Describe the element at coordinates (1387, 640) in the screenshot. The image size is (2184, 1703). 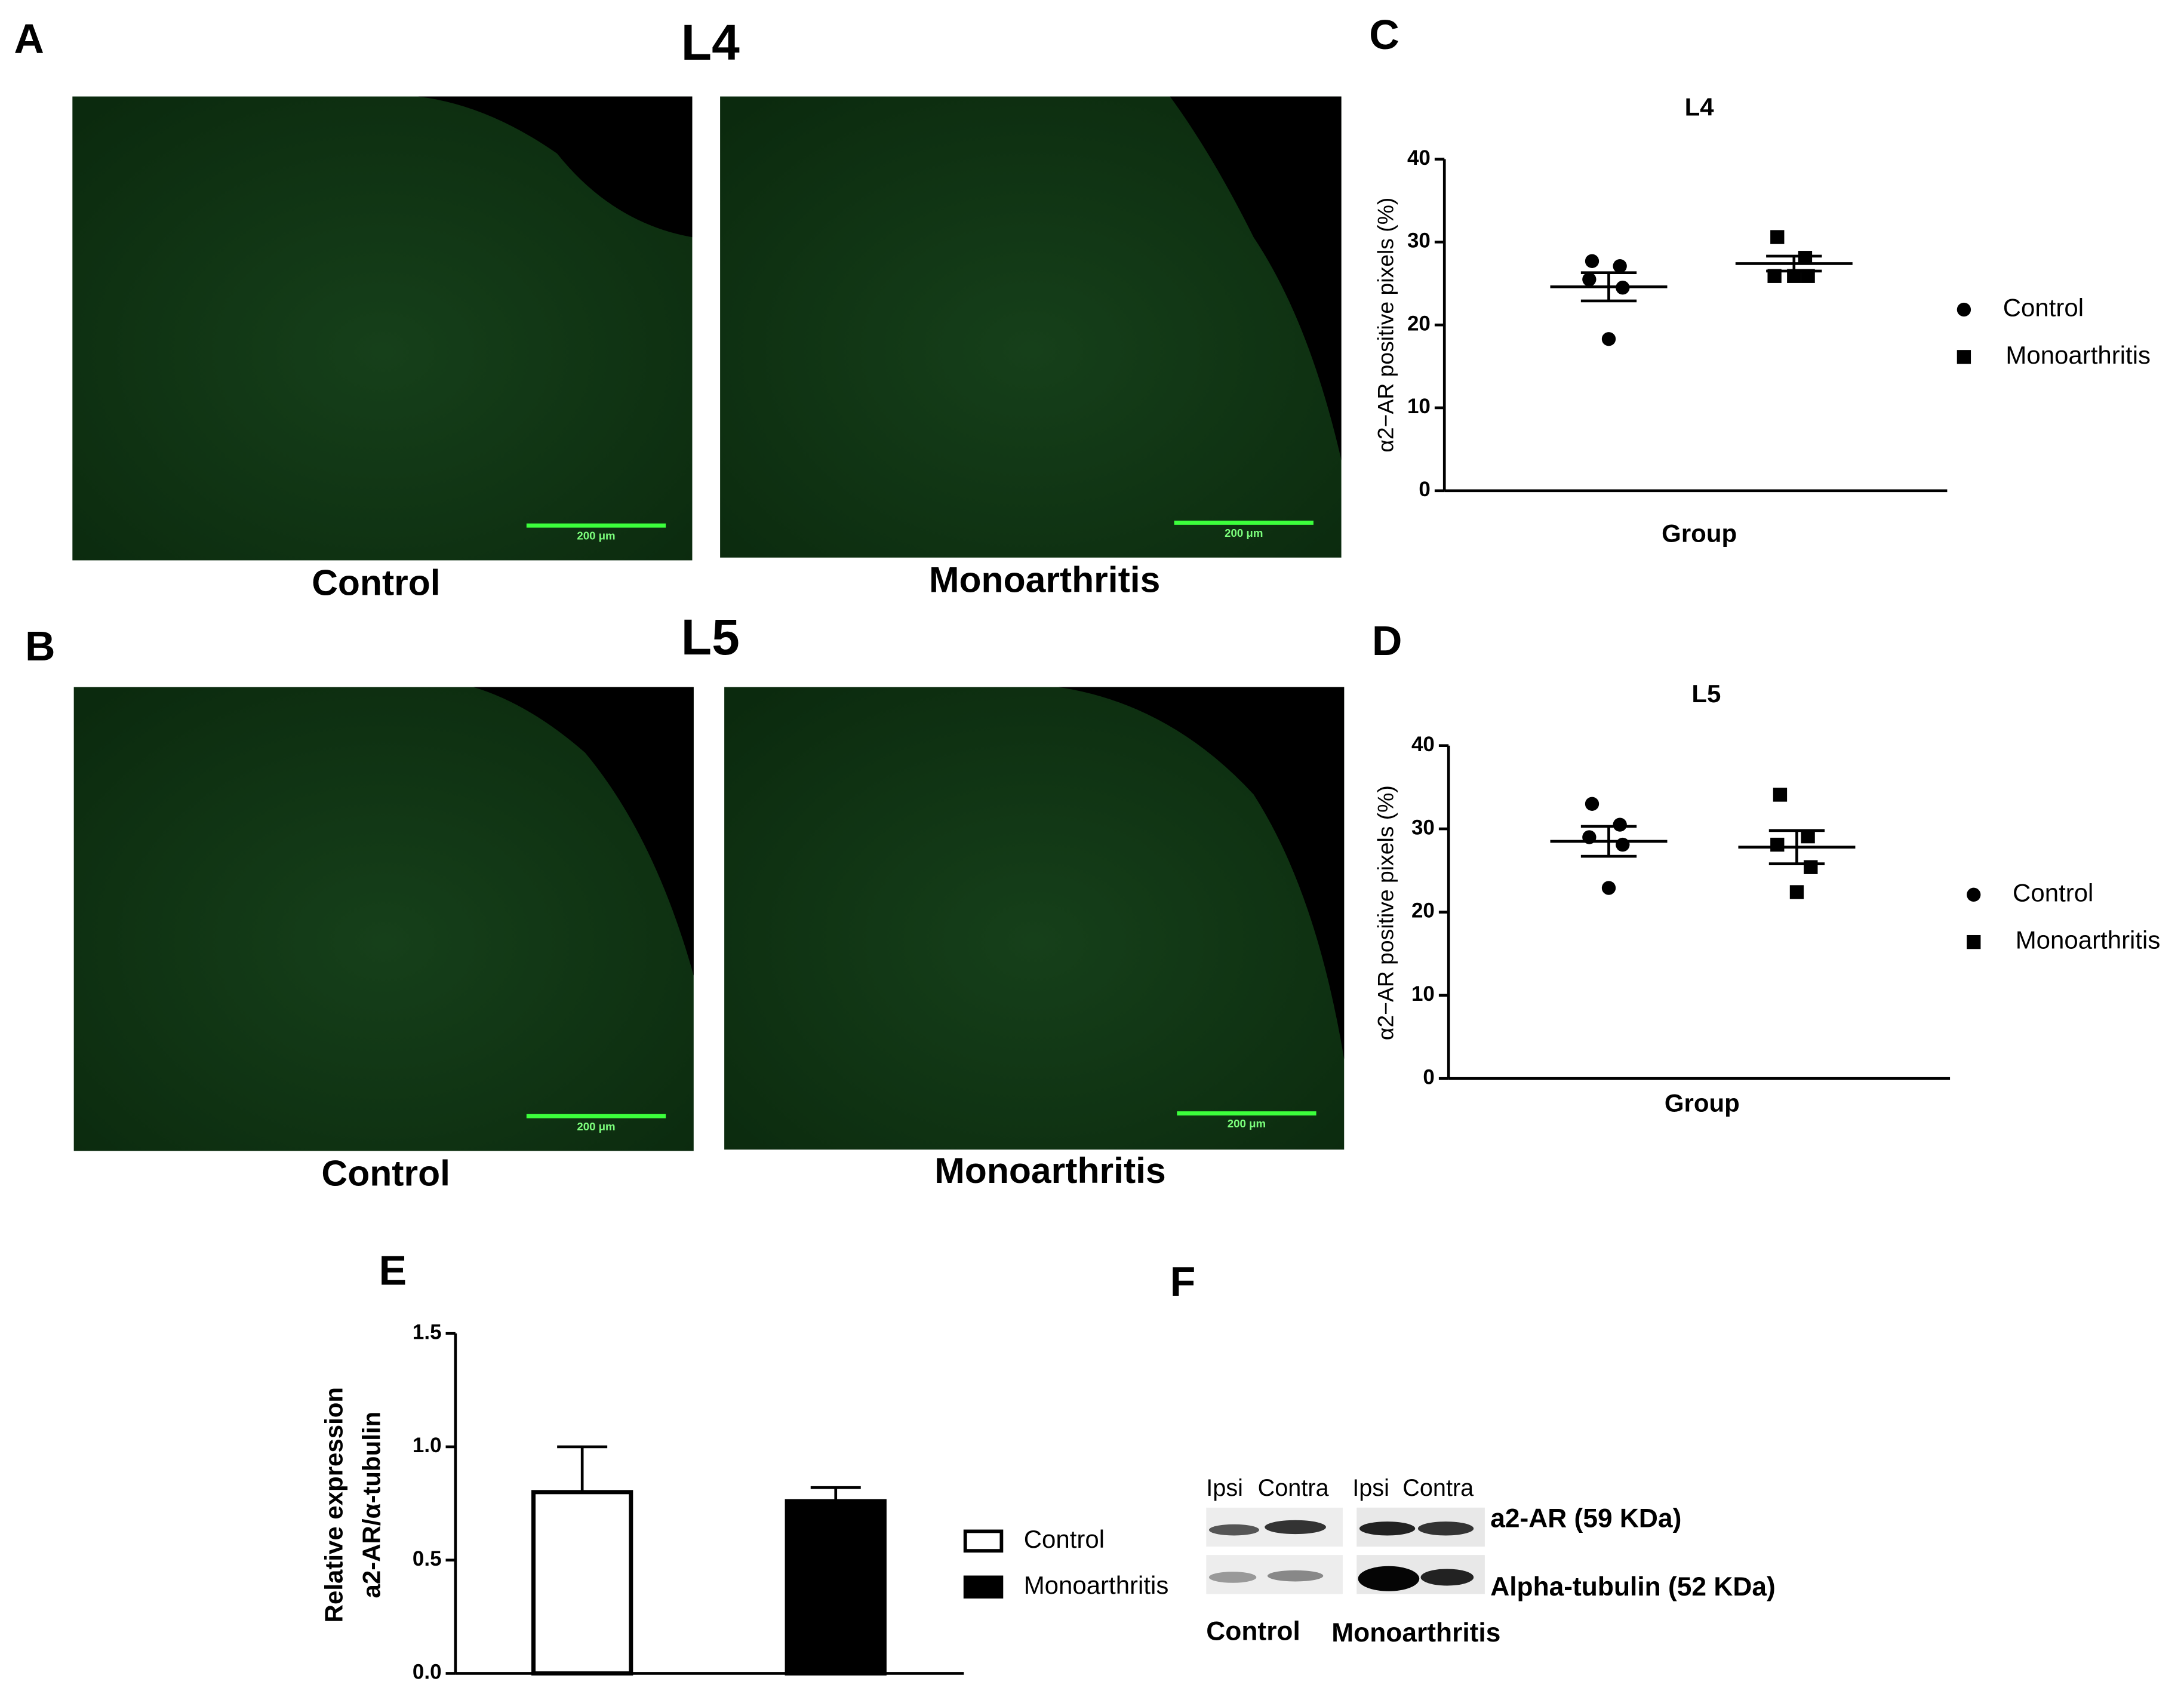
I see `panel-letter: D` at that location.